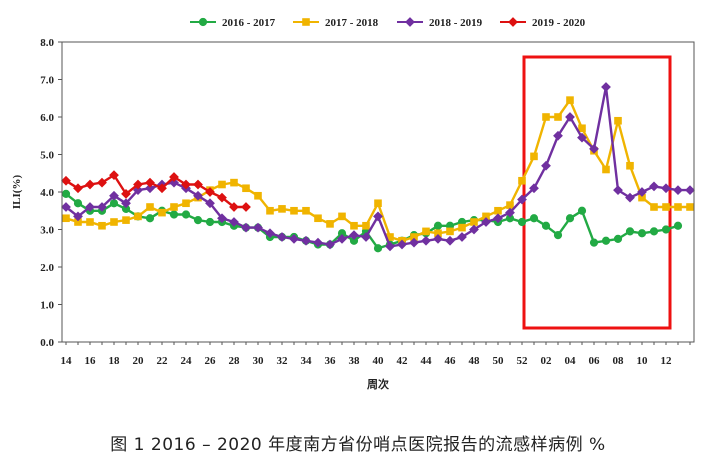 This screenshot has height=466, width=716. I want to click on x-tick-label: 02, so click(547, 361).